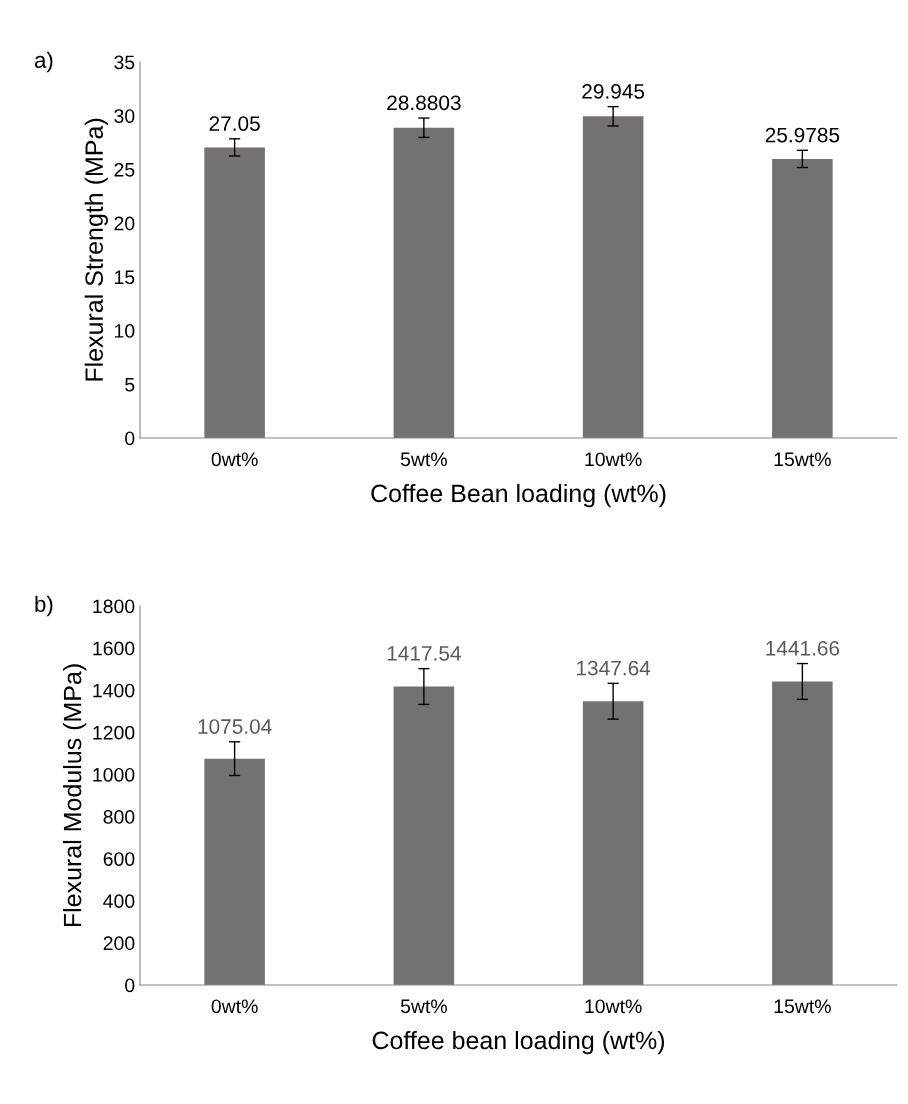 The height and width of the screenshot is (1104, 908). What do you see at coordinates (518, 1042) in the screenshot?
I see `x-axis-title: Coffee bean loading (wt%)` at bounding box center [518, 1042].